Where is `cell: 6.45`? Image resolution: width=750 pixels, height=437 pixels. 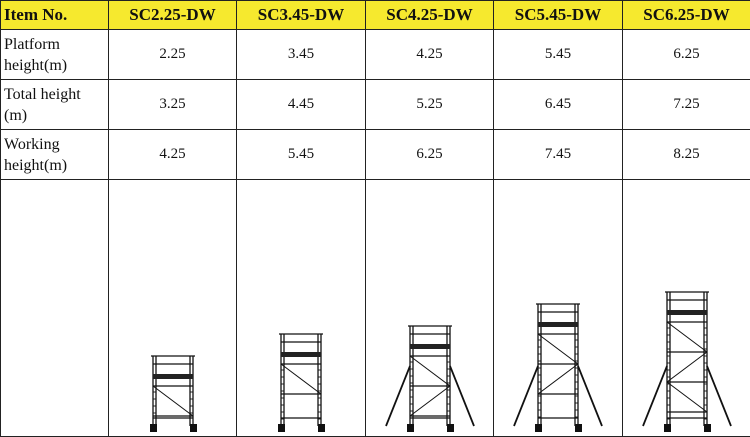
cell: 6.45 is located at coordinates (558, 105).